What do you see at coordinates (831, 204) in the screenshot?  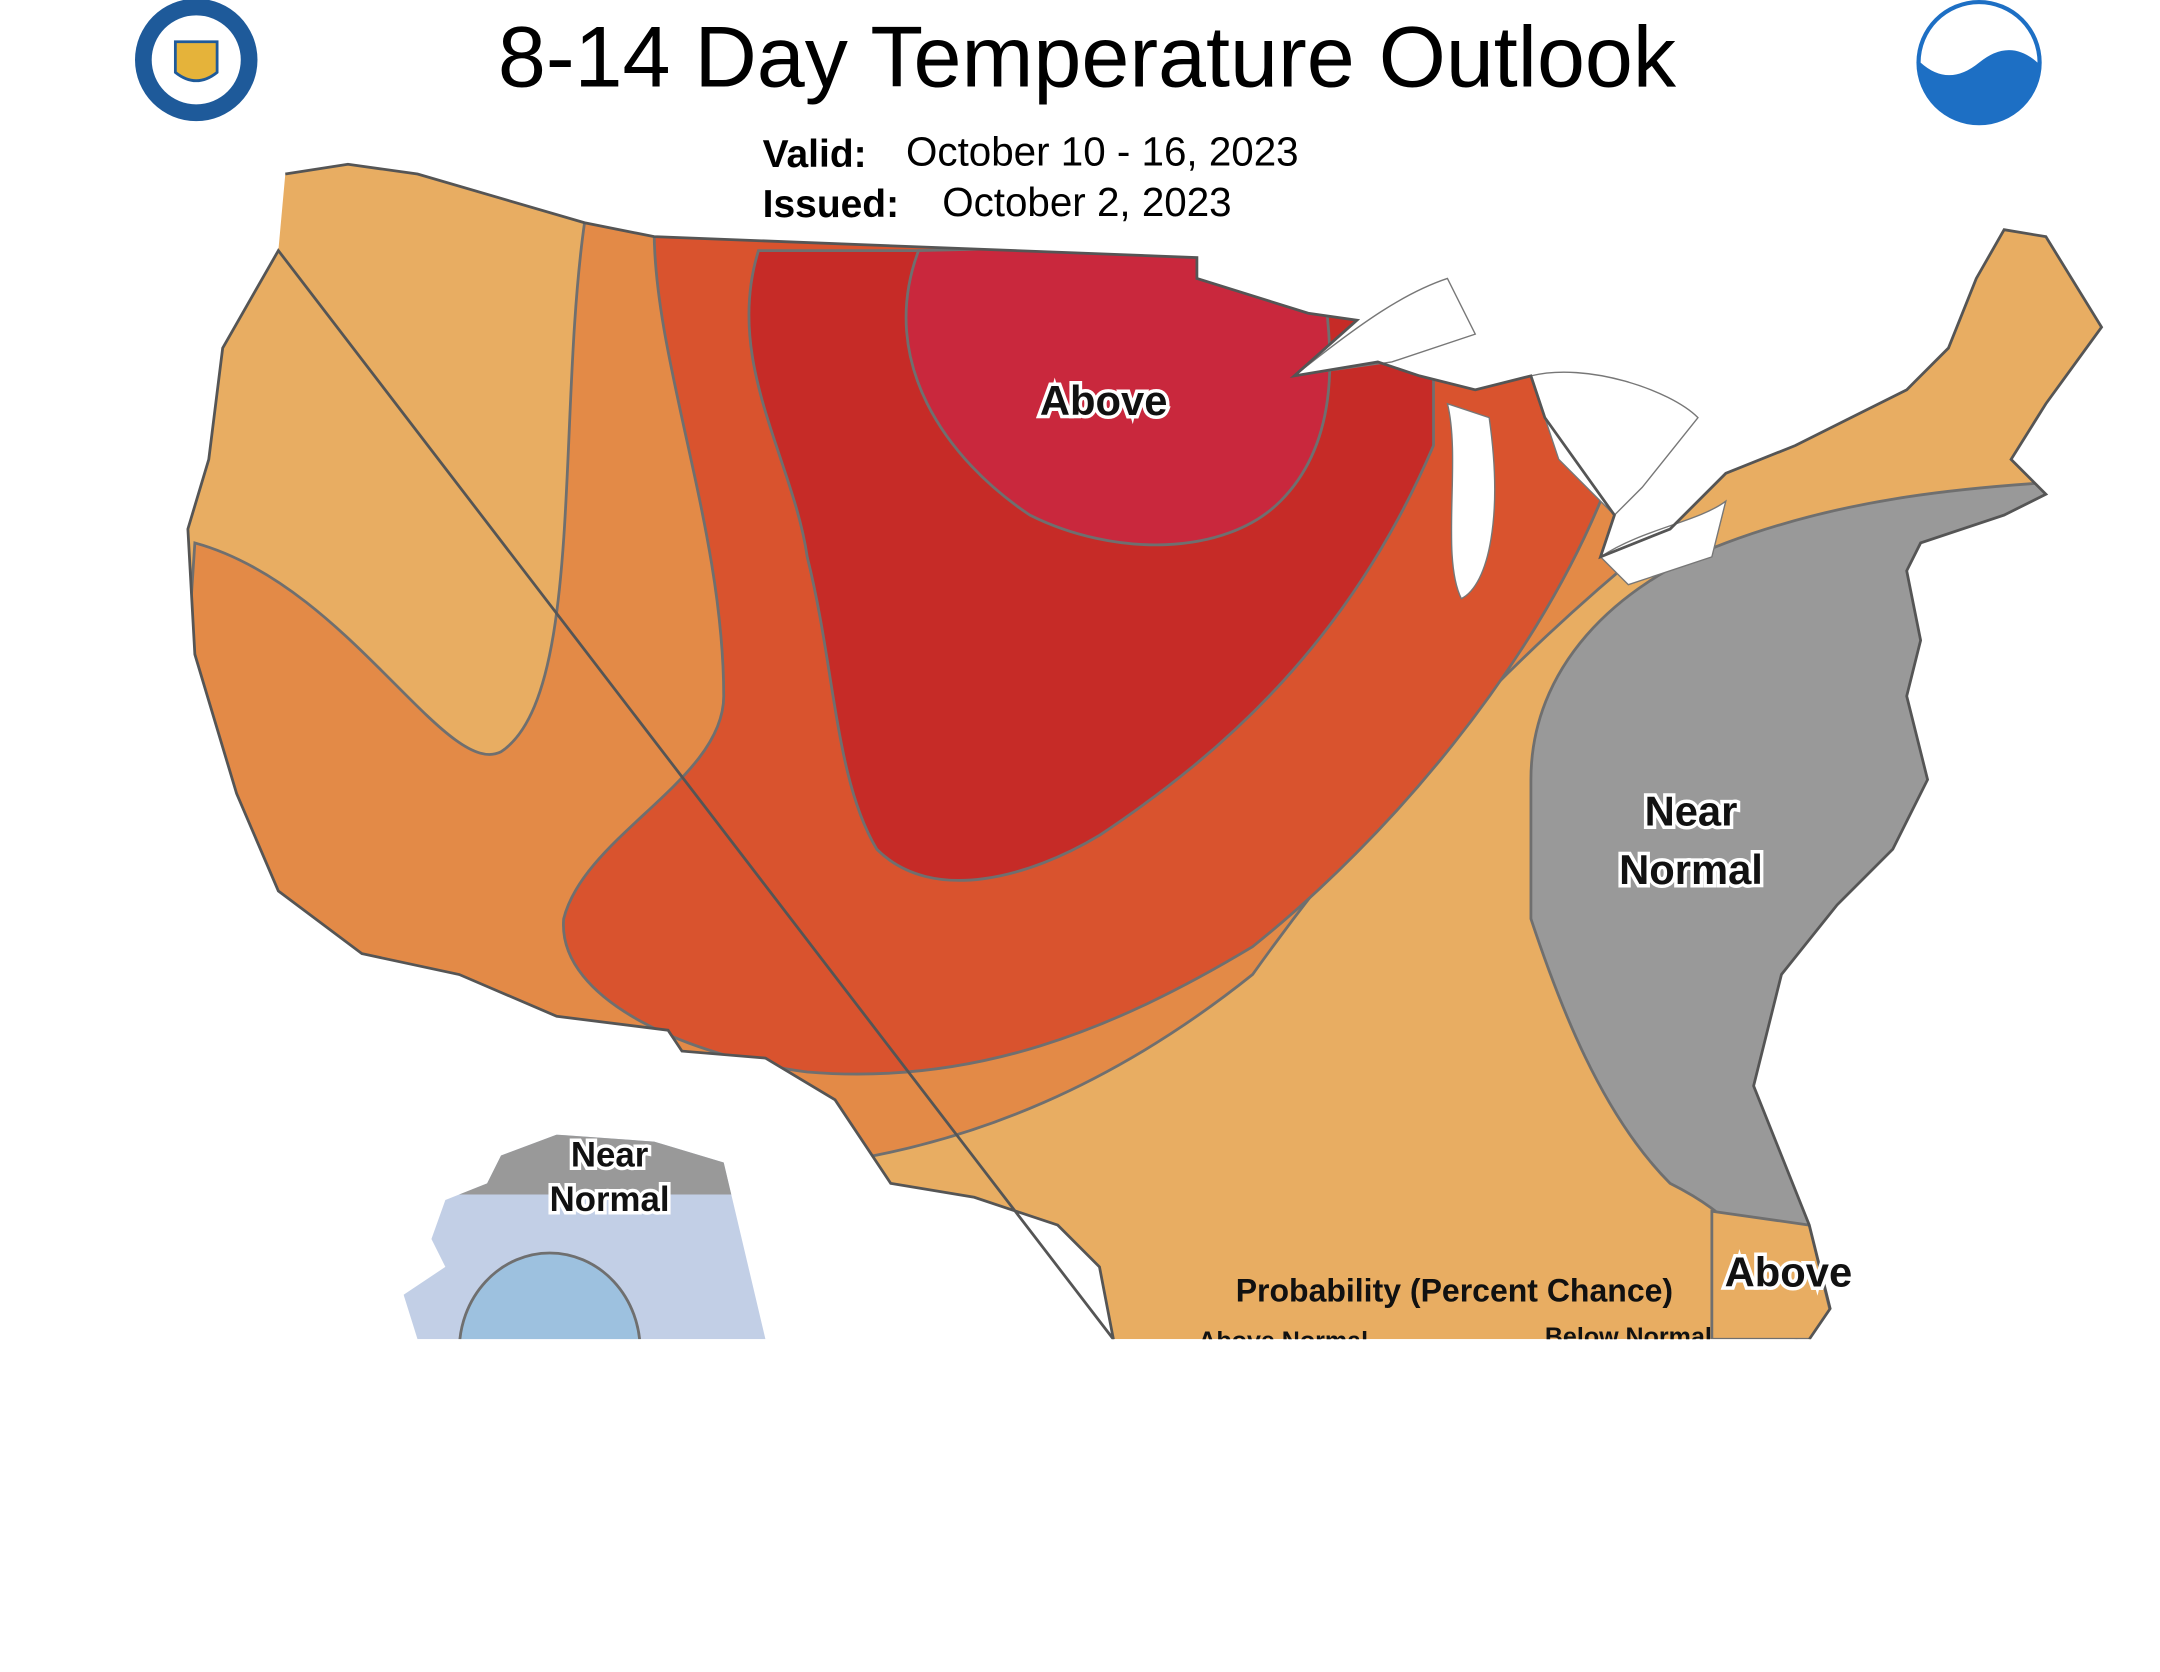 I see `issued-label: Issued:` at bounding box center [831, 204].